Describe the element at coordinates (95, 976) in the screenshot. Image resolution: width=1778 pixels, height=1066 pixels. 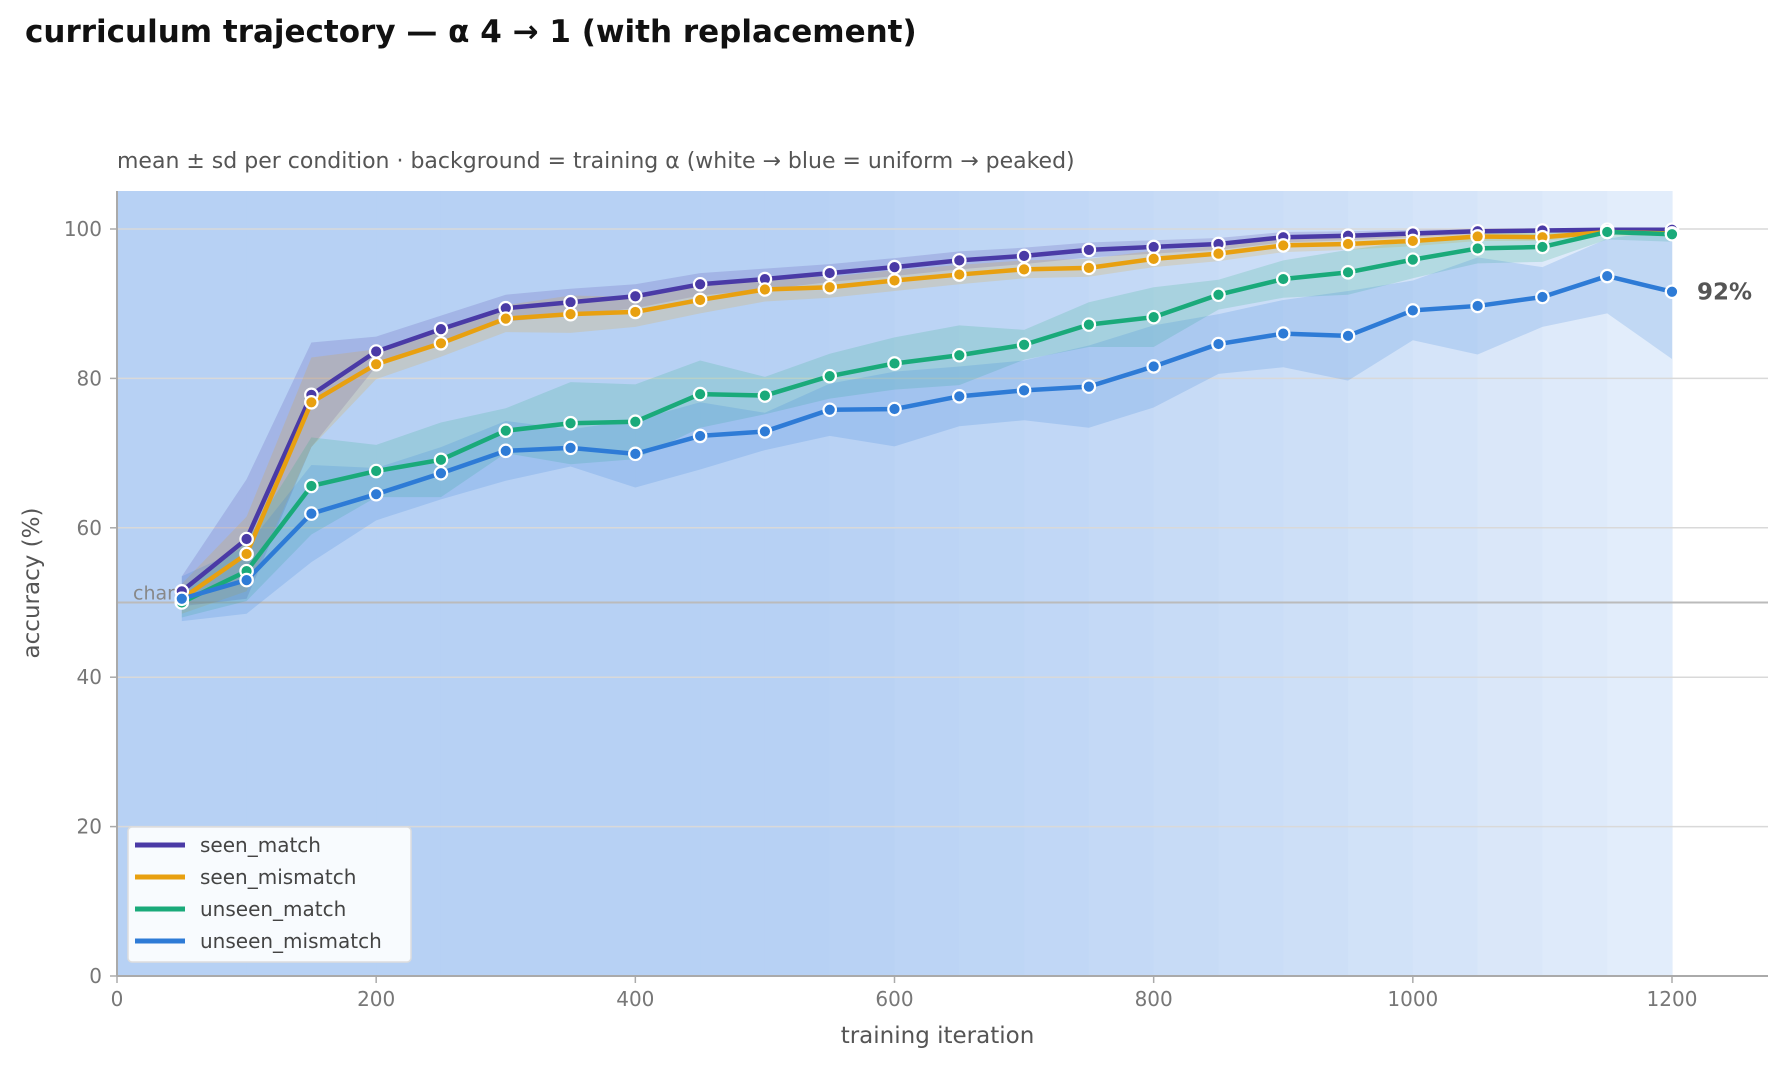
I see `y-tick-label: 0` at that location.